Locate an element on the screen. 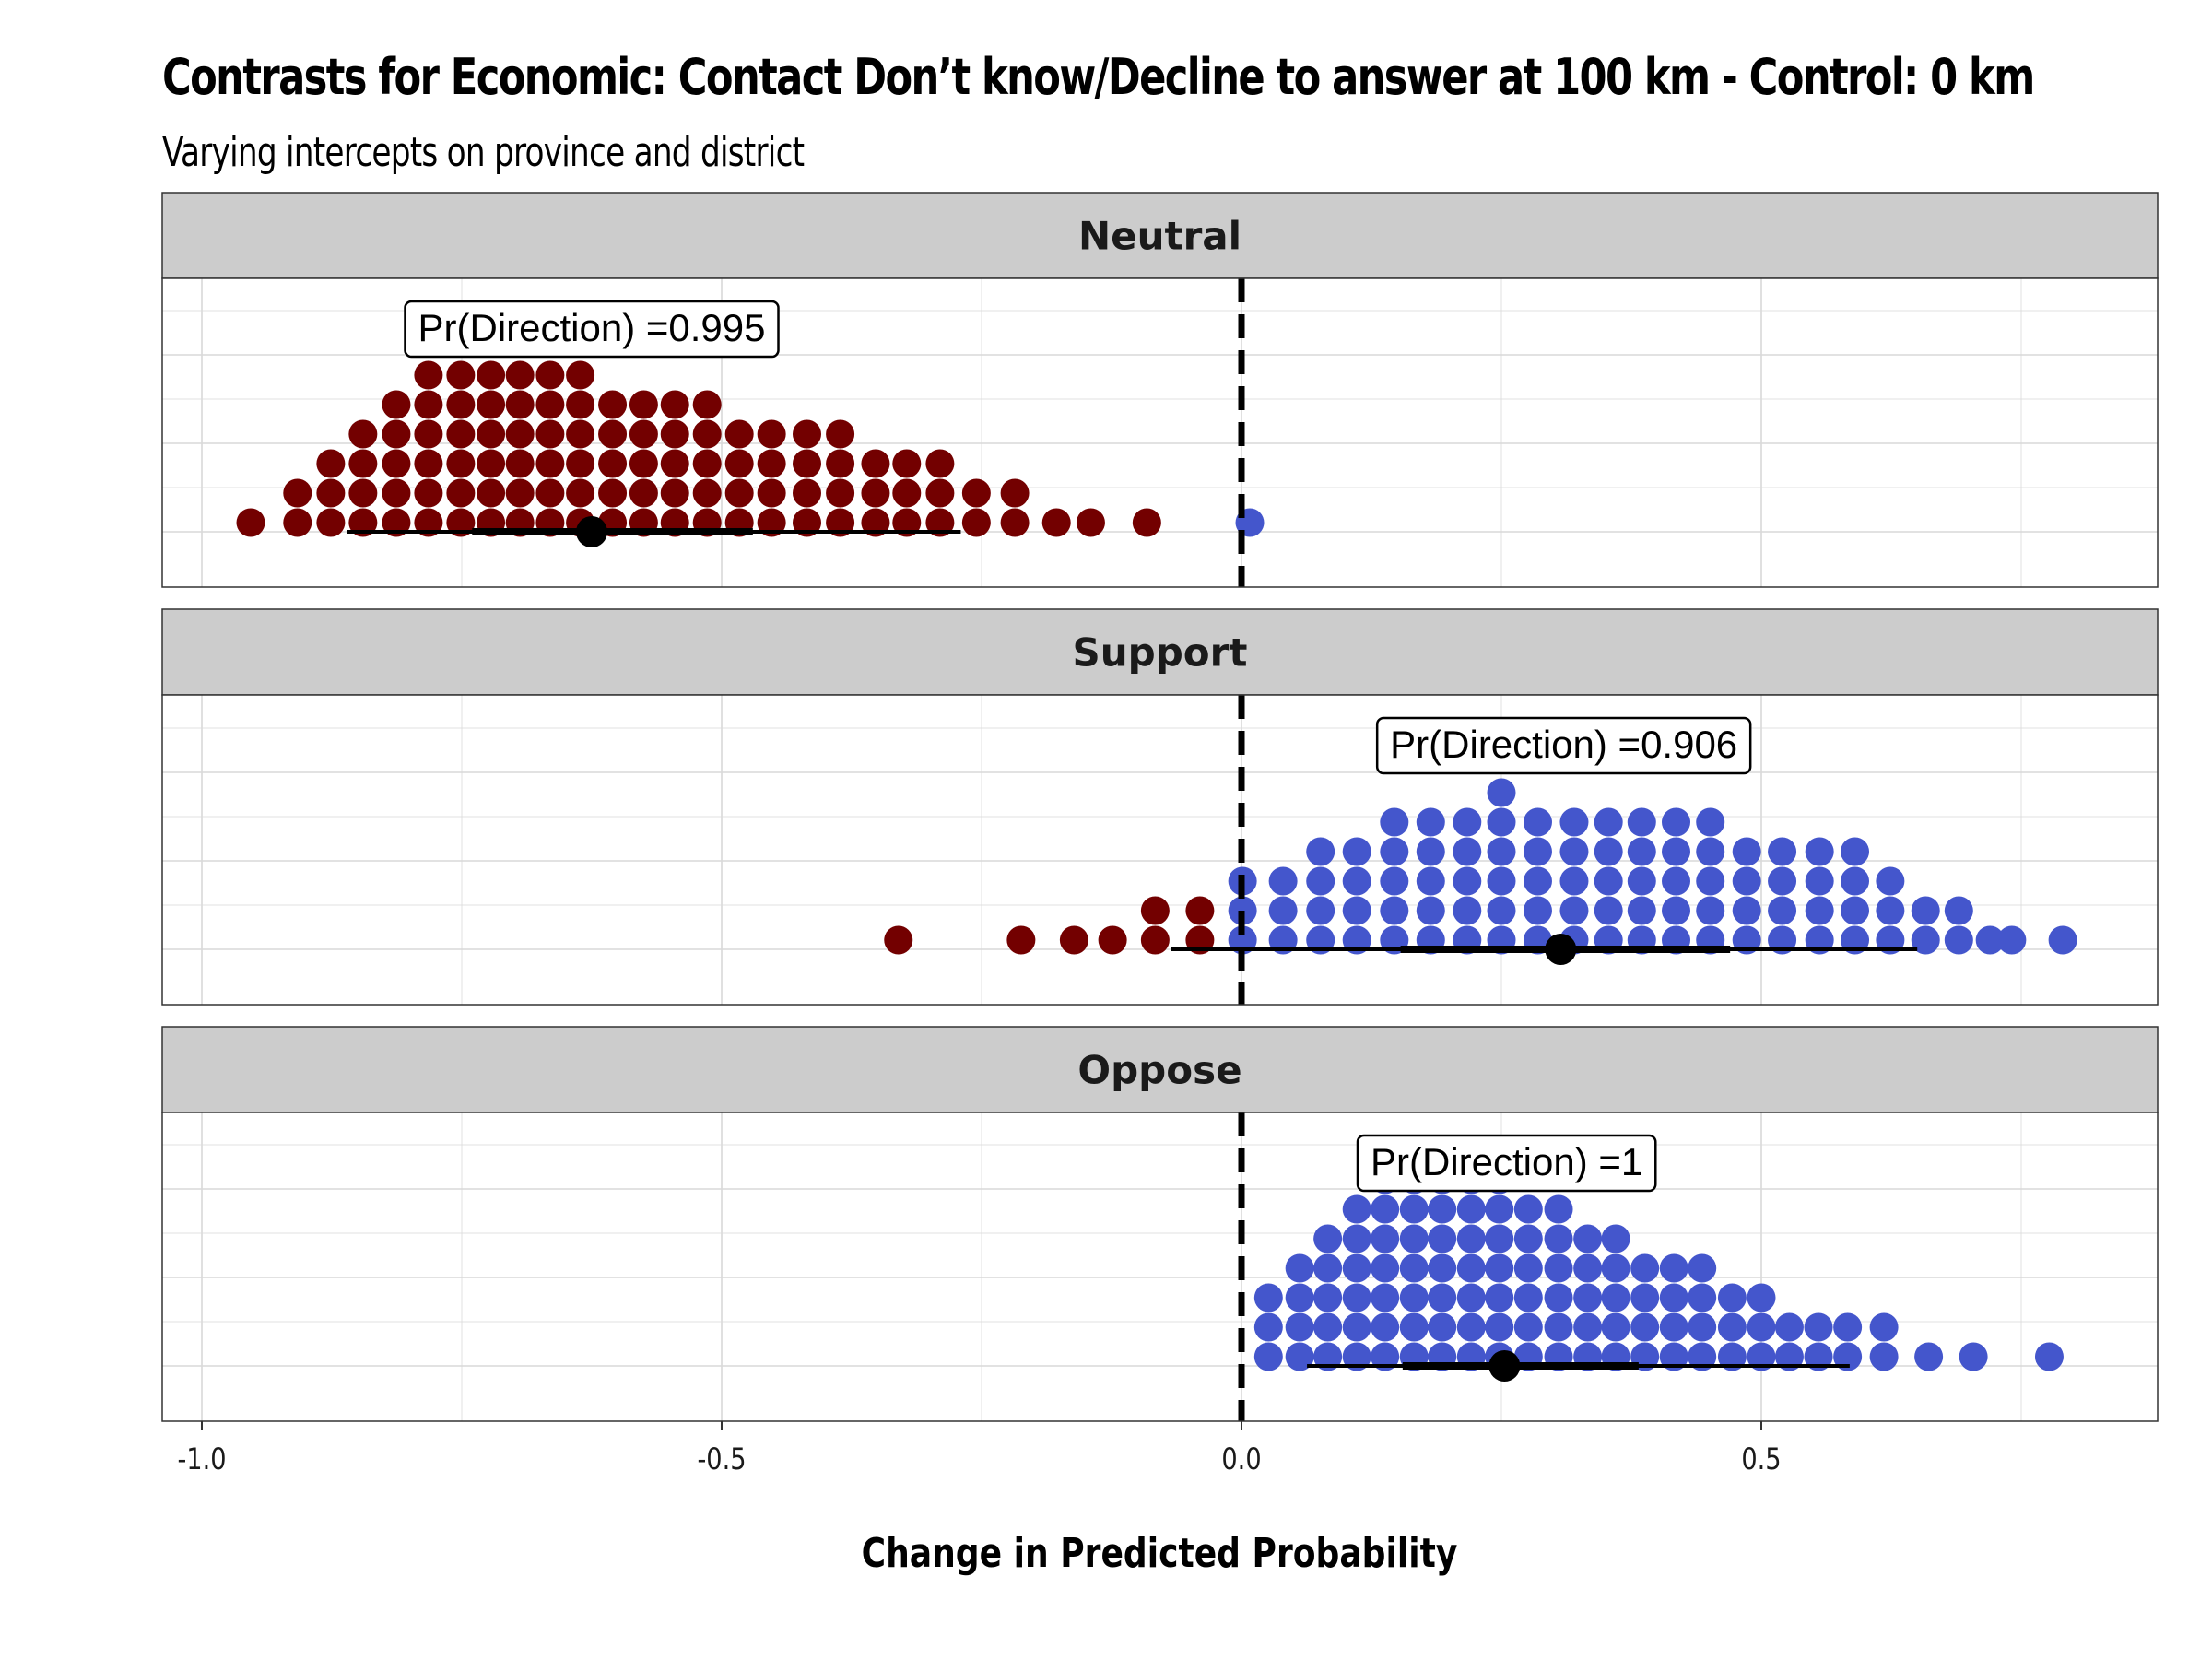 Image resolution: width=2212 pixels, height=1659 pixels. x-tick-label: 0.5 is located at coordinates (1761, 1459).